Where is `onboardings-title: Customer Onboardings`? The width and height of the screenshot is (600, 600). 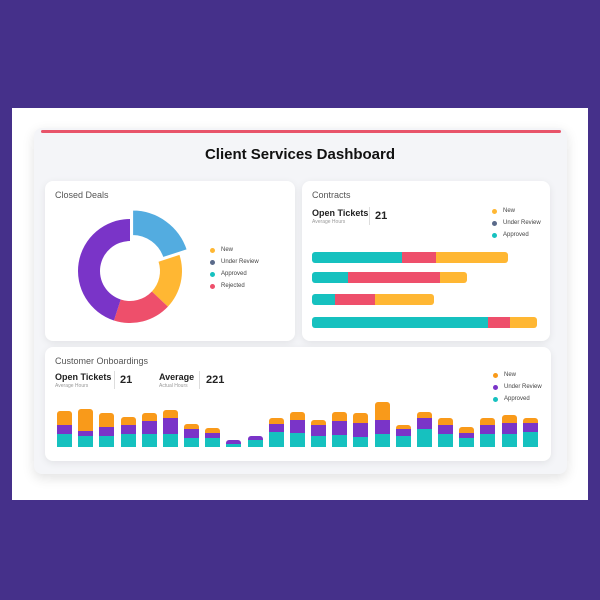 onboardings-title: Customer Onboardings is located at coordinates (102, 361).